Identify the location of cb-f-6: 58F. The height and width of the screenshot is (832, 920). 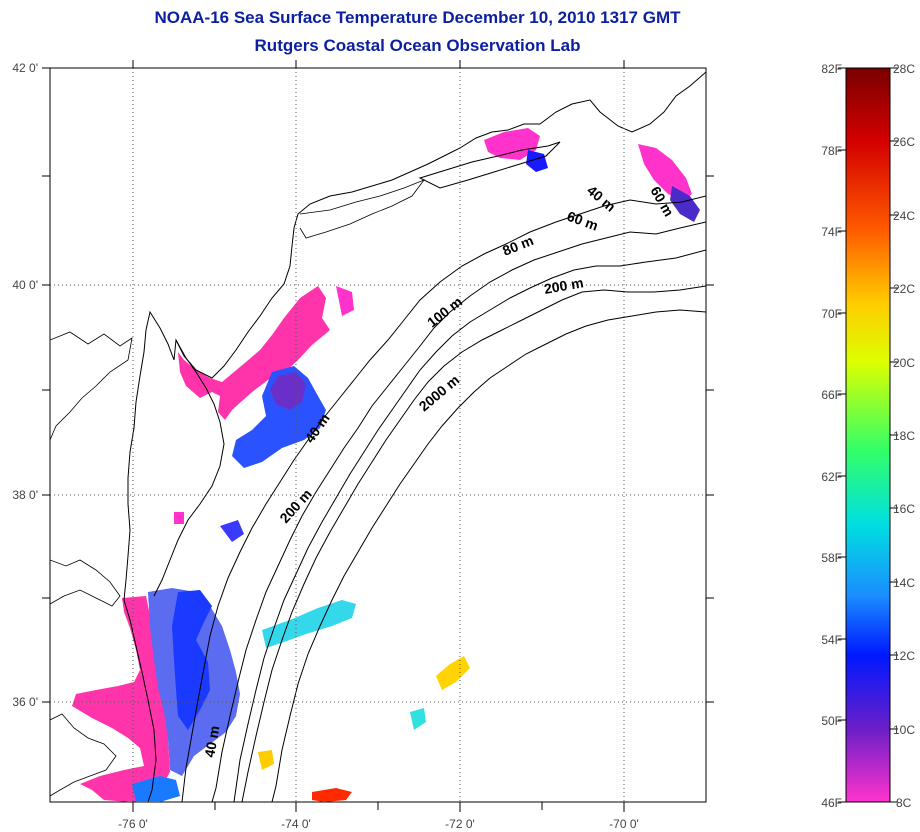
(831, 558).